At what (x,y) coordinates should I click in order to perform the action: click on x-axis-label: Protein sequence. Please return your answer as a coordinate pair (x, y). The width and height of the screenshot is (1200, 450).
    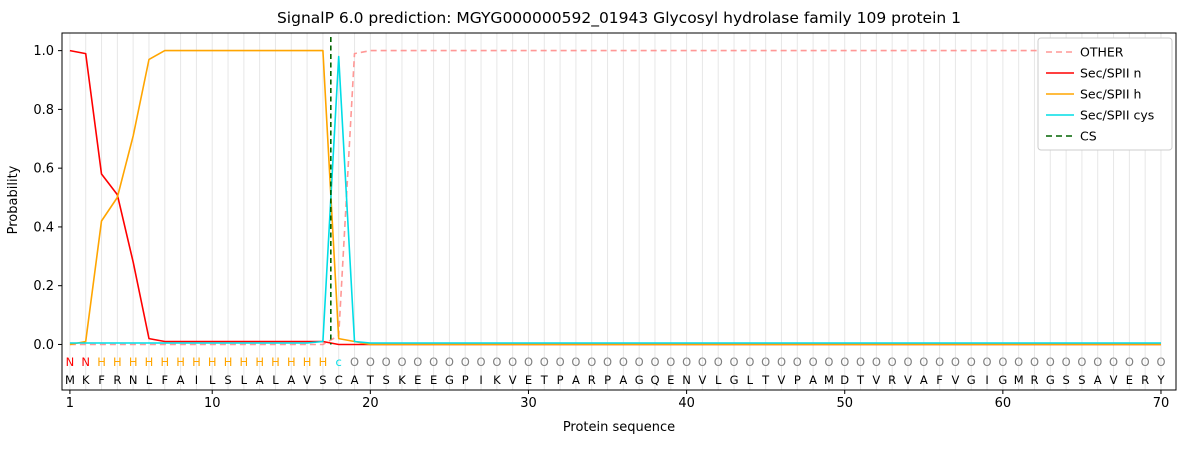
    Looking at the image, I should click on (619, 427).